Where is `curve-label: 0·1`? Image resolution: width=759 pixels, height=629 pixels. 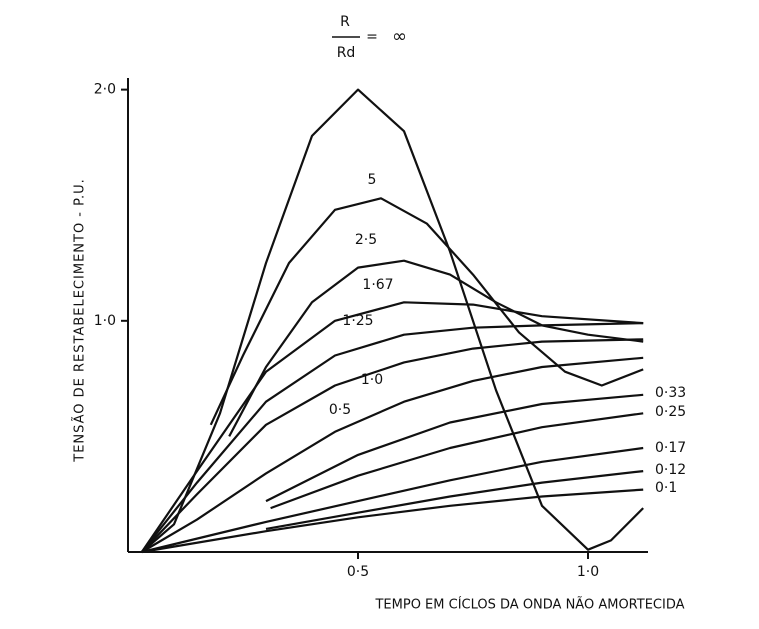 curve-label: 0·1 is located at coordinates (666, 488).